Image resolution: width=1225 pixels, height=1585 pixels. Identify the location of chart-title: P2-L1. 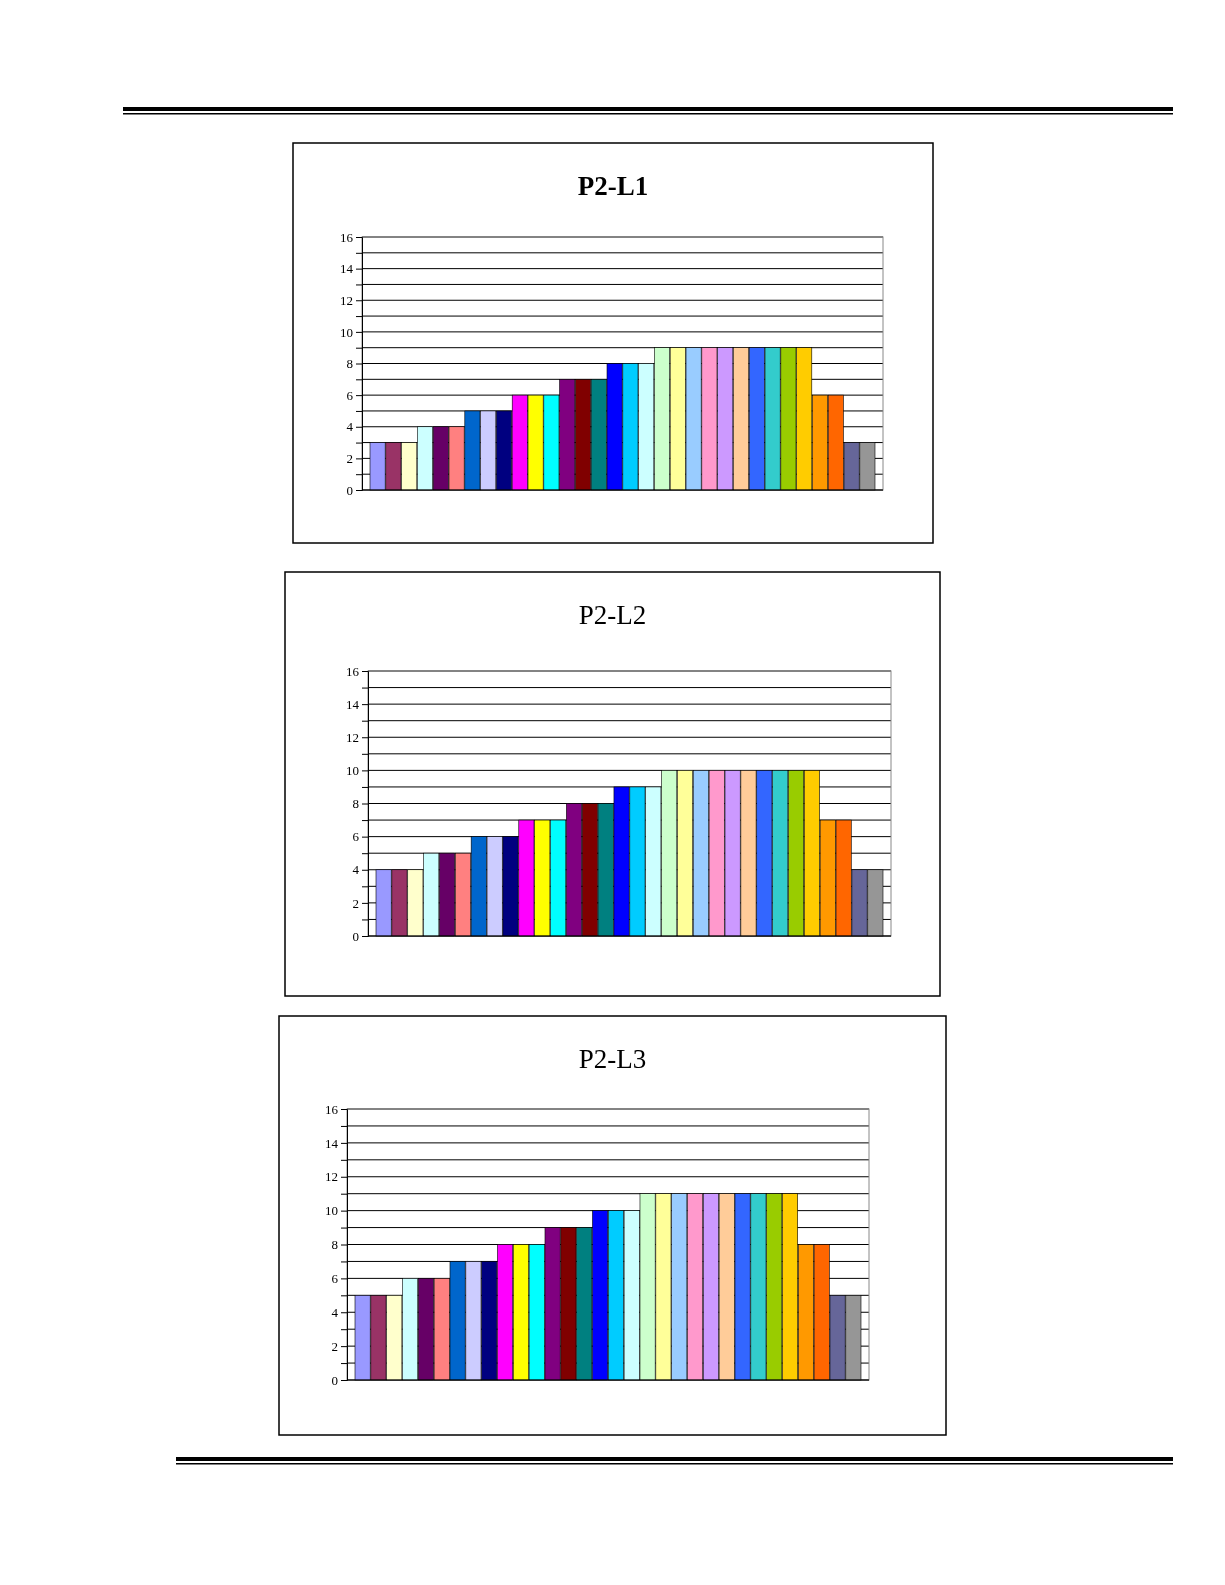
(613, 186).